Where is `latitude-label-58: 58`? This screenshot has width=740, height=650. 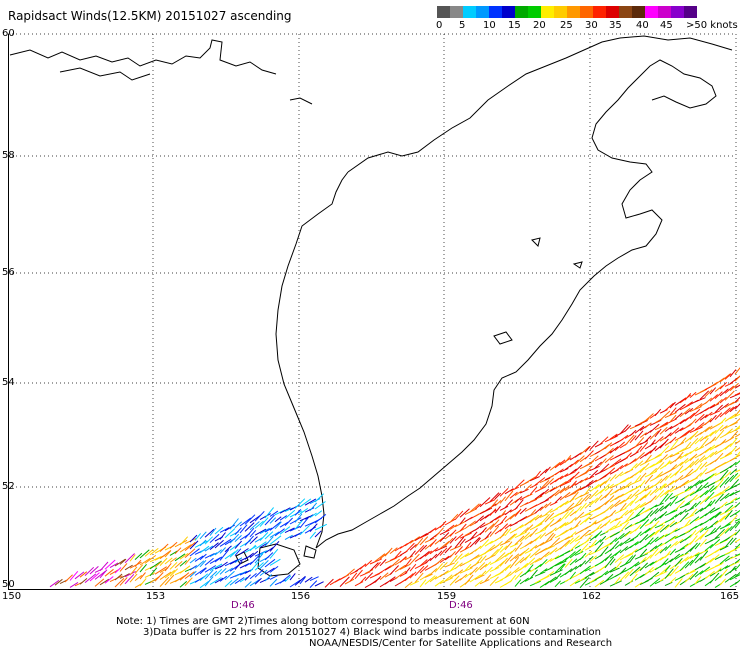 latitude-label-58: 58 is located at coordinates (8, 155).